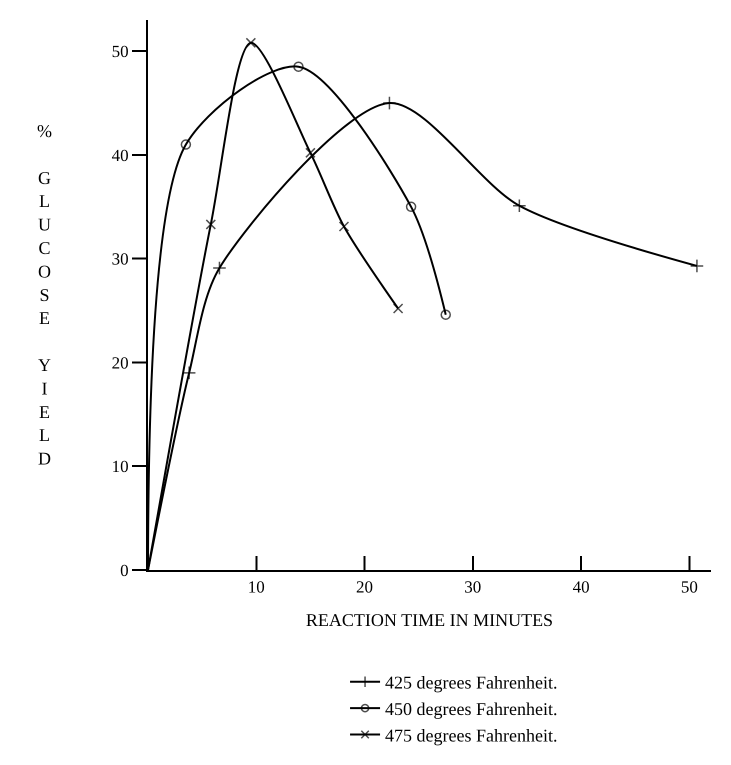 This screenshot has height=765, width=731. What do you see at coordinates (365, 586) in the screenshot?
I see `x-tick-label: 20` at bounding box center [365, 586].